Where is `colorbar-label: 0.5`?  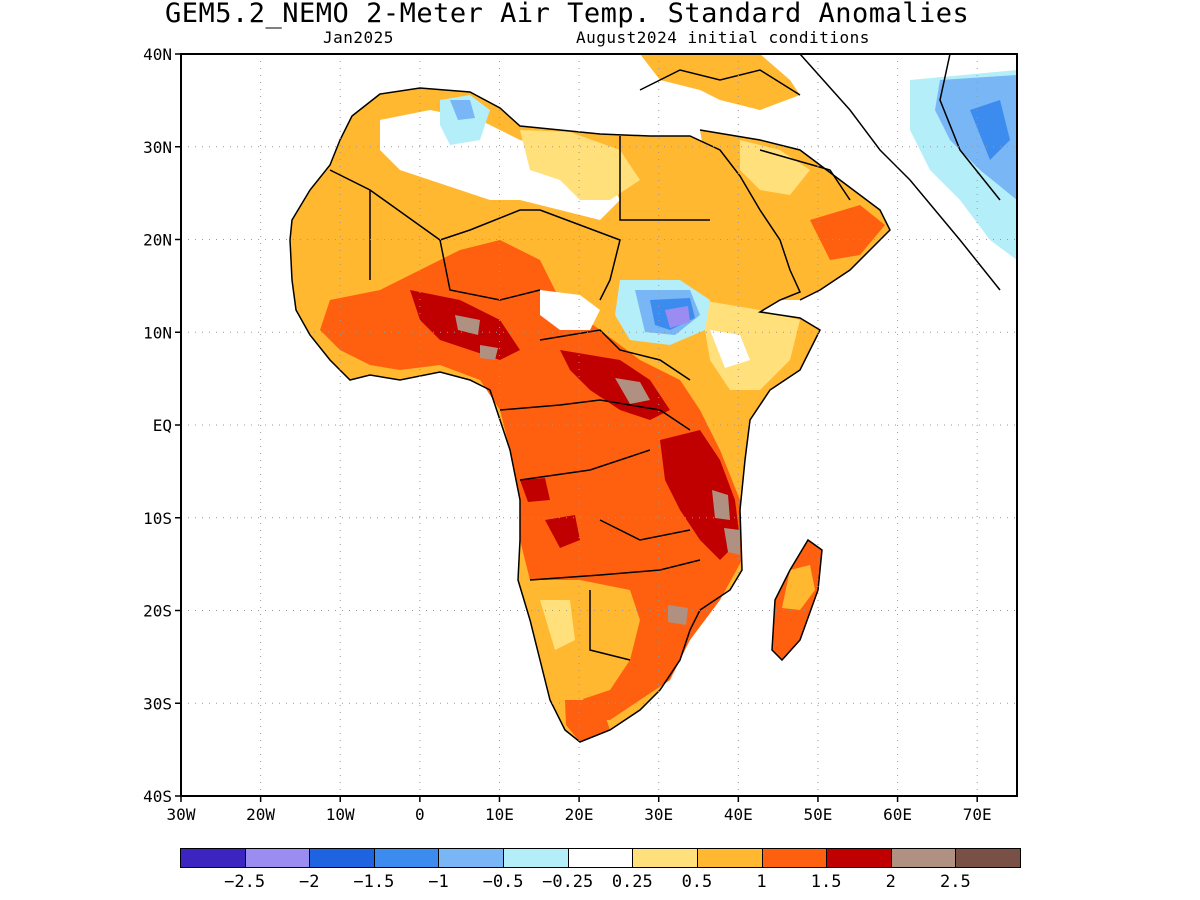 colorbar-label: 0.5 is located at coordinates (697, 882).